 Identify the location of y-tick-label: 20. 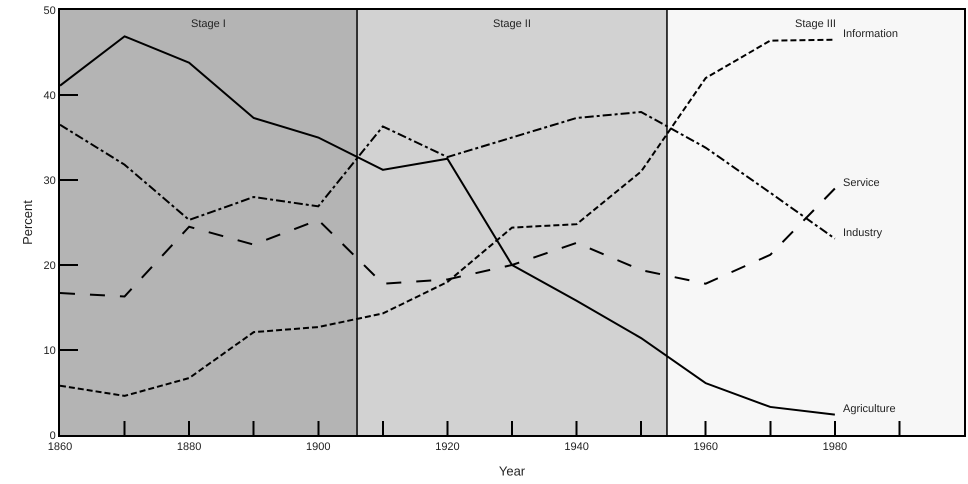
(50, 266).